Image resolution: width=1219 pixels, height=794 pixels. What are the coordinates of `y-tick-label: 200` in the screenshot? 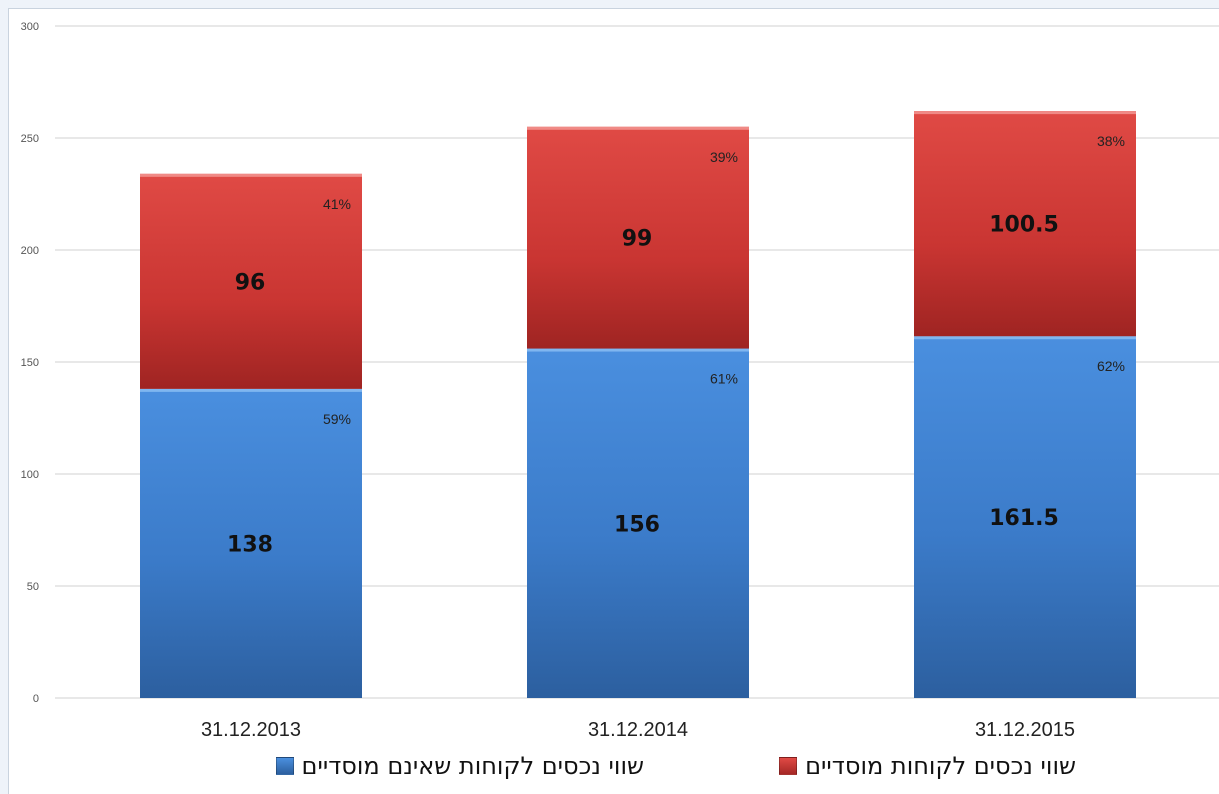 It's located at (30, 251).